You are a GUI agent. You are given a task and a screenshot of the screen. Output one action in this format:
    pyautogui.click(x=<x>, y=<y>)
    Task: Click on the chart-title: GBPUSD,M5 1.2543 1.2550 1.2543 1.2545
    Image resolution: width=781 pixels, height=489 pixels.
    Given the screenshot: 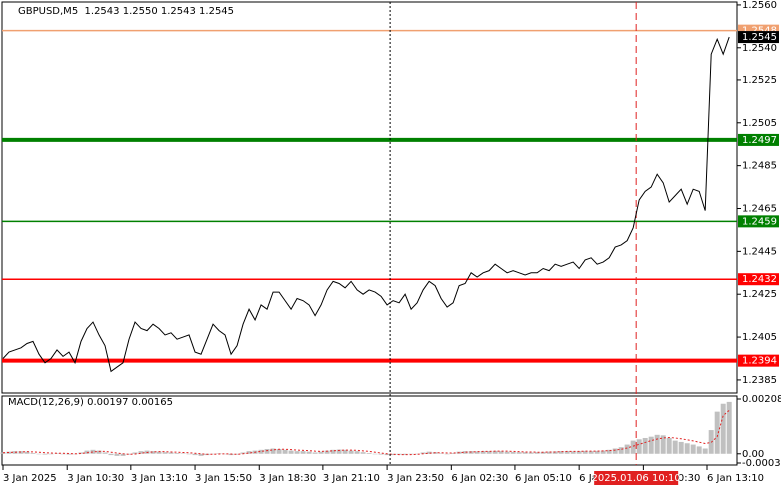 What is the action you would take?
    pyautogui.click(x=126, y=11)
    